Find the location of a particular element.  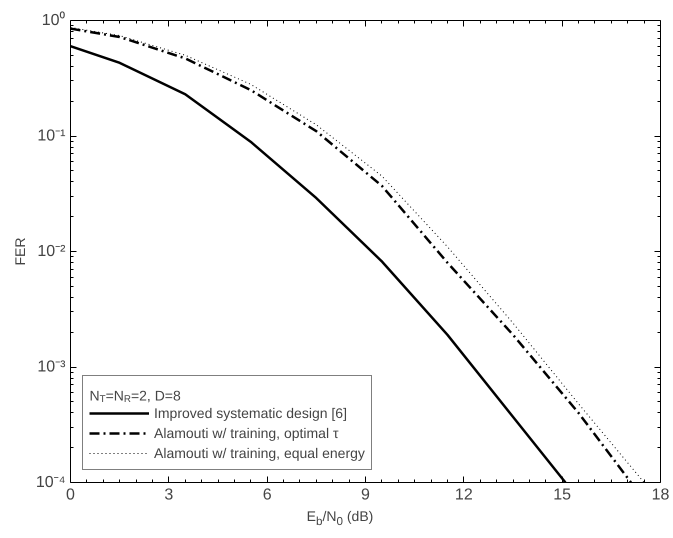

x-tick-label: 0 is located at coordinates (71, 495).